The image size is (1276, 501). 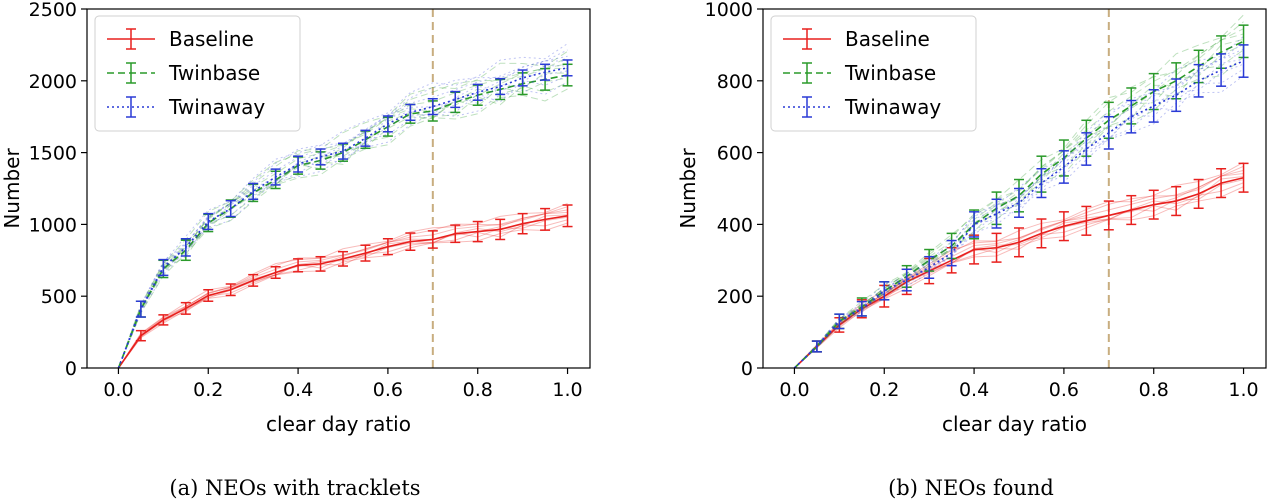 What do you see at coordinates (294, 488) in the screenshot?
I see `caption-a: (a) NEOs with tracklets` at bounding box center [294, 488].